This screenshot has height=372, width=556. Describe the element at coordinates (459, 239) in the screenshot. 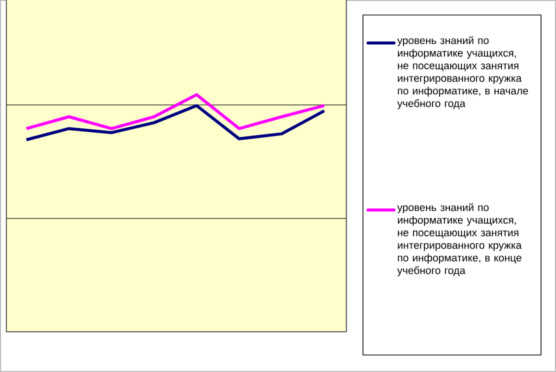

I see `legend-label: уровень знаний по информатике учащихся, не посещающих занятия интегрированного кружка по информатике, в конце учебного года` at that location.